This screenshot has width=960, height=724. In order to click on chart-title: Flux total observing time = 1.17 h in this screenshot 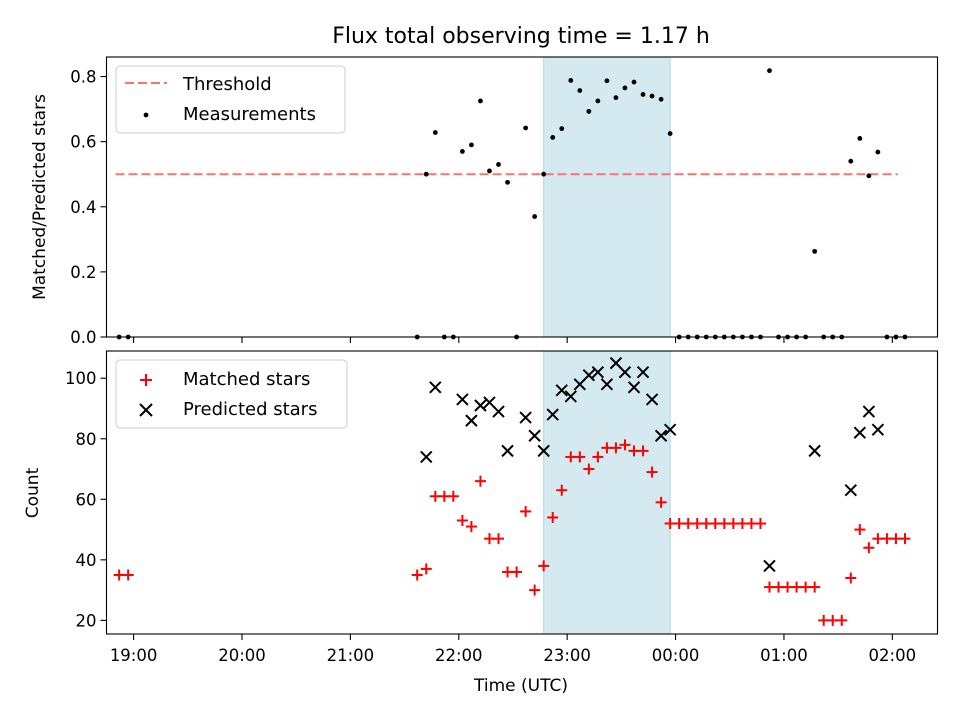, I will do `click(521, 36)`.